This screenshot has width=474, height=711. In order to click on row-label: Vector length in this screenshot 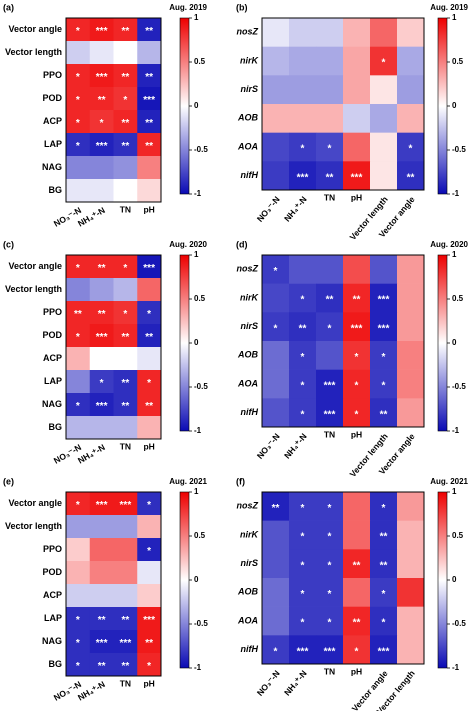, I will do `click(33, 526)`.